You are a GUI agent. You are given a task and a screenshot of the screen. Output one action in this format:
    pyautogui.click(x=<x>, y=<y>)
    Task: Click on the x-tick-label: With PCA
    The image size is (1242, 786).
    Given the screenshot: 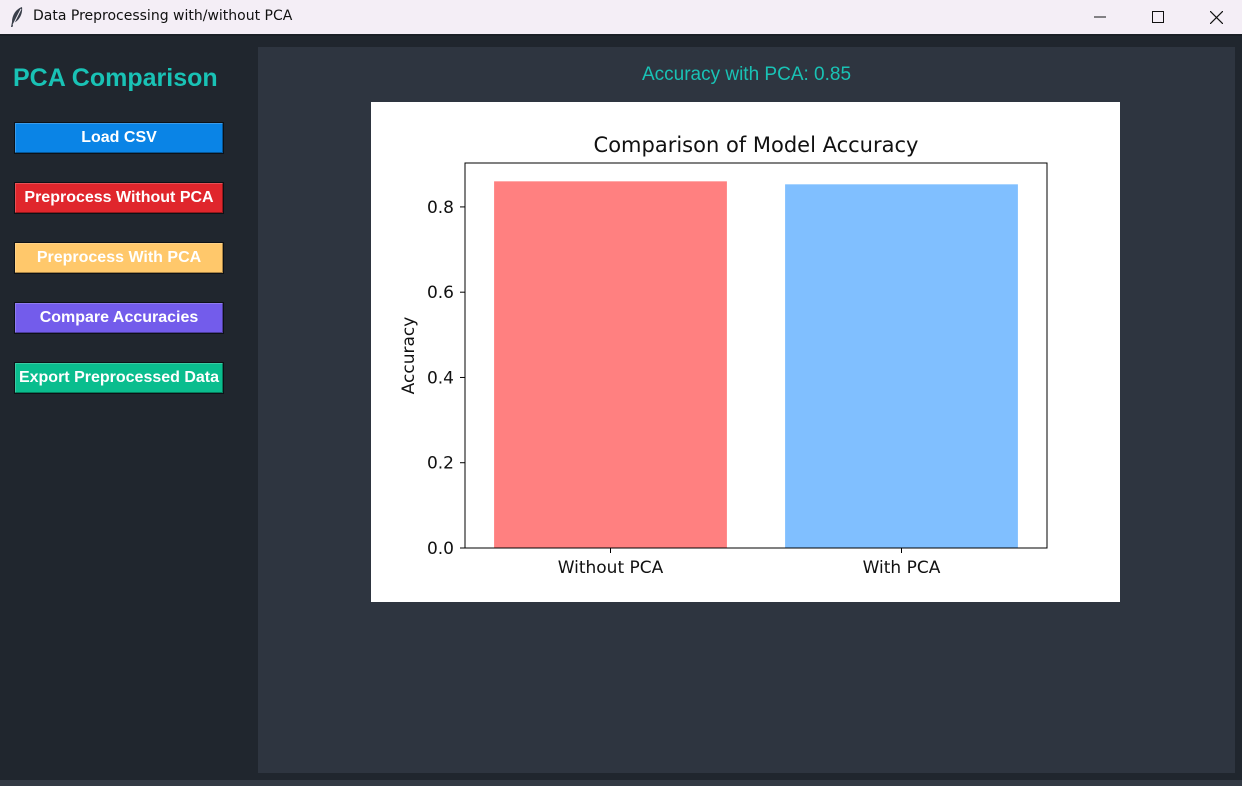 What is the action you would take?
    pyautogui.click(x=902, y=568)
    